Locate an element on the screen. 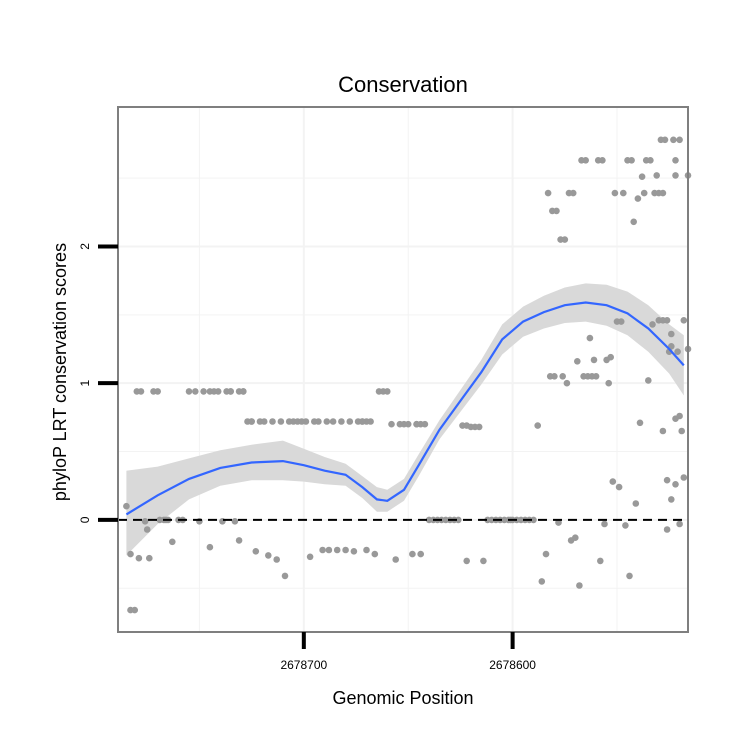 This screenshot has height=750, width=750. y-tick-label: 1 is located at coordinates (85, 383).